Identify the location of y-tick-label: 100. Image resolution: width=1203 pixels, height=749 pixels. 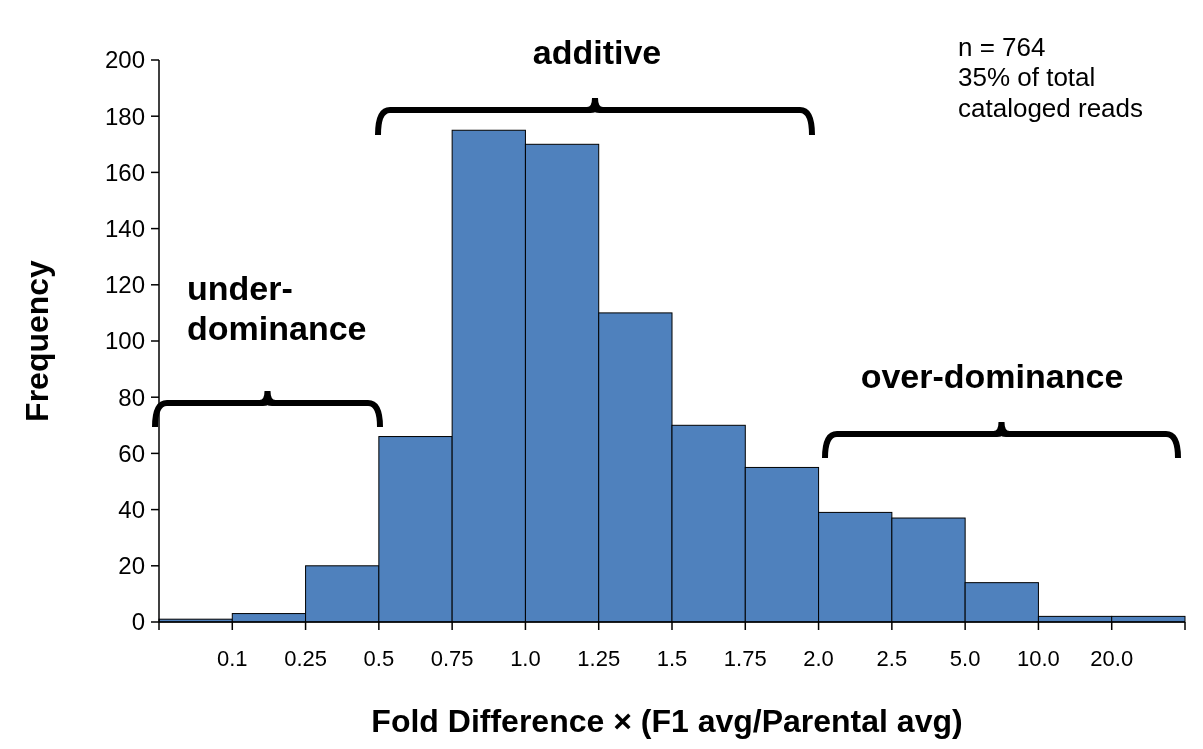
(124, 341).